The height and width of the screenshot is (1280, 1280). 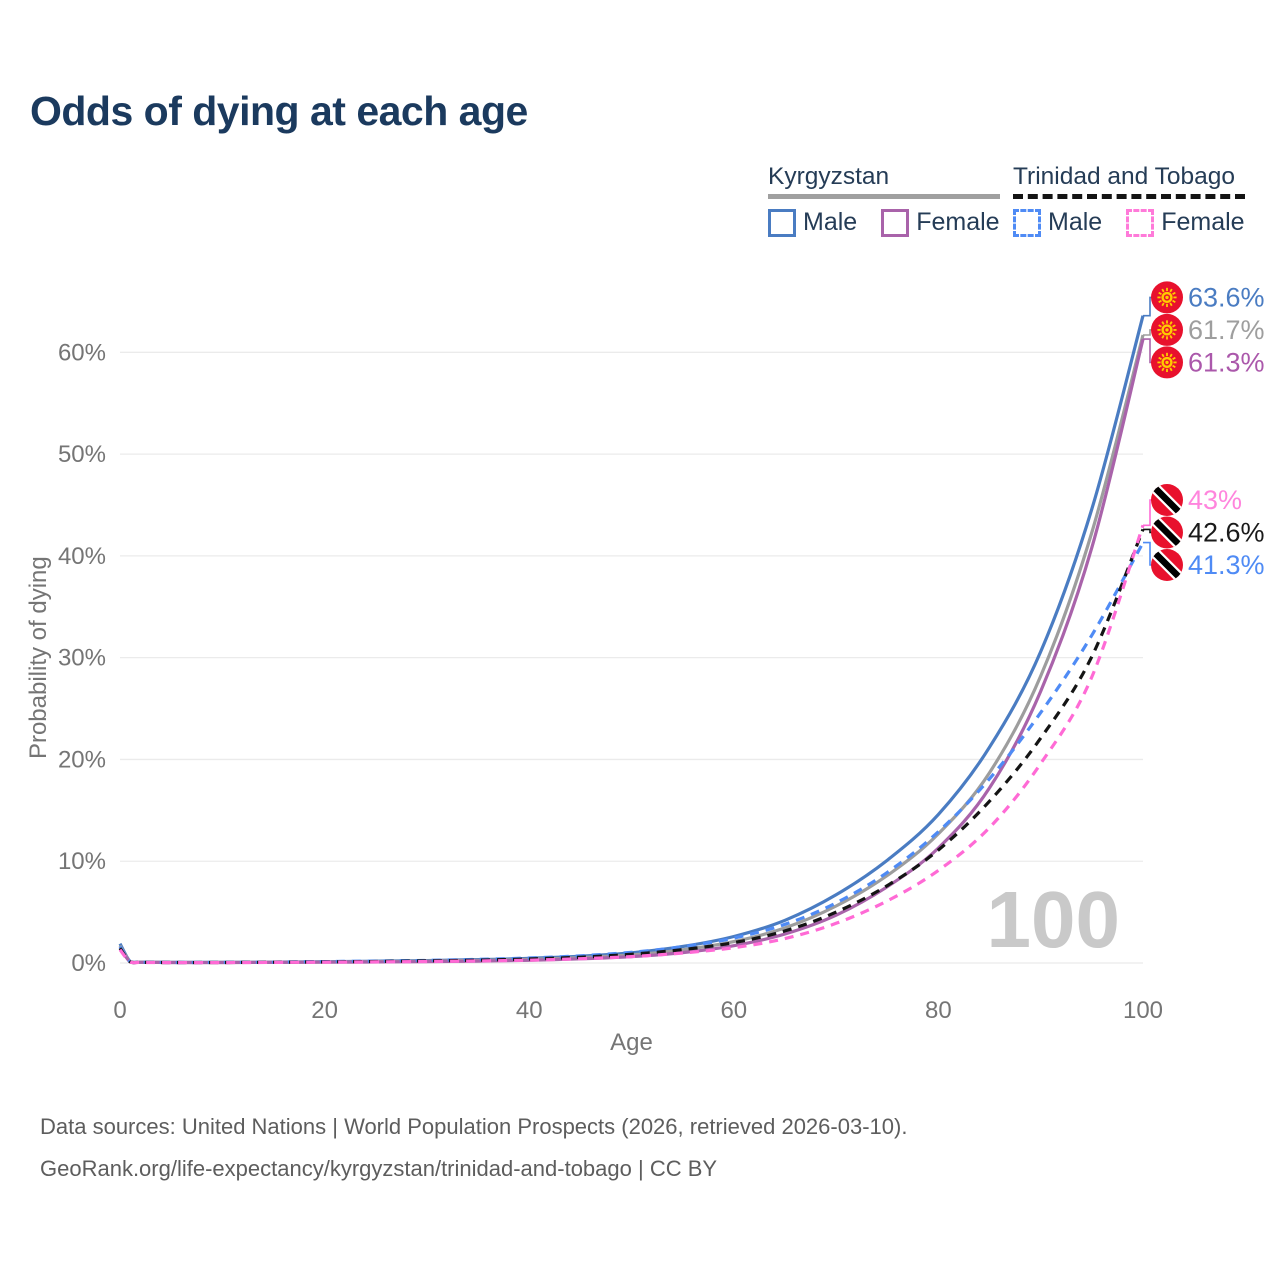 What do you see at coordinates (1053, 919) in the screenshot?
I see `age-watermark: 100` at bounding box center [1053, 919].